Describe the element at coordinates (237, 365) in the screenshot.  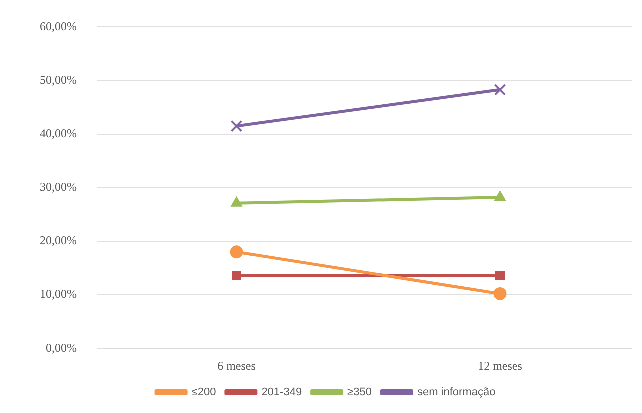
I see `x-tick-label: 6 meses` at that location.